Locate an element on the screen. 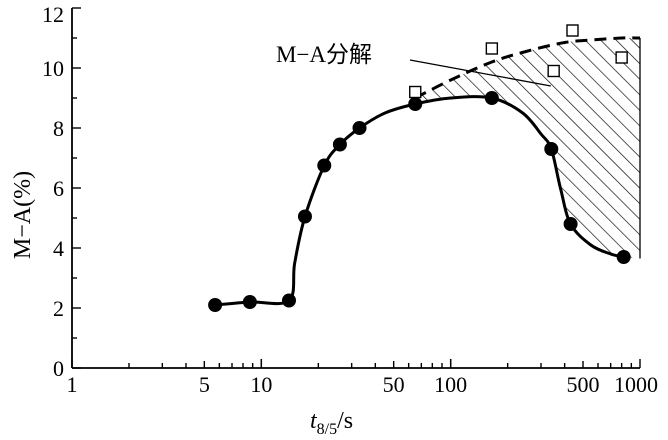  x-tick-label: 1000 is located at coordinates (636, 384).